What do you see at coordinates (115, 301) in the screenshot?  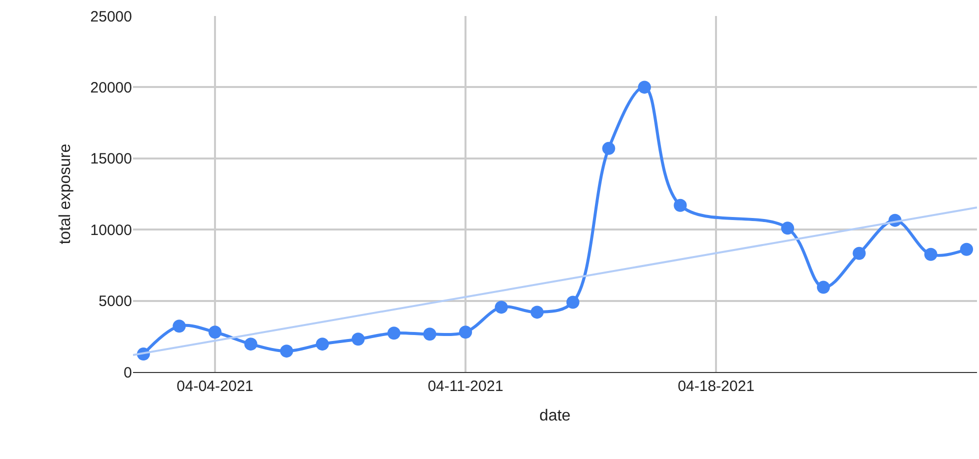 I see `y-tick-label: 5000` at bounding box center [115, 301].